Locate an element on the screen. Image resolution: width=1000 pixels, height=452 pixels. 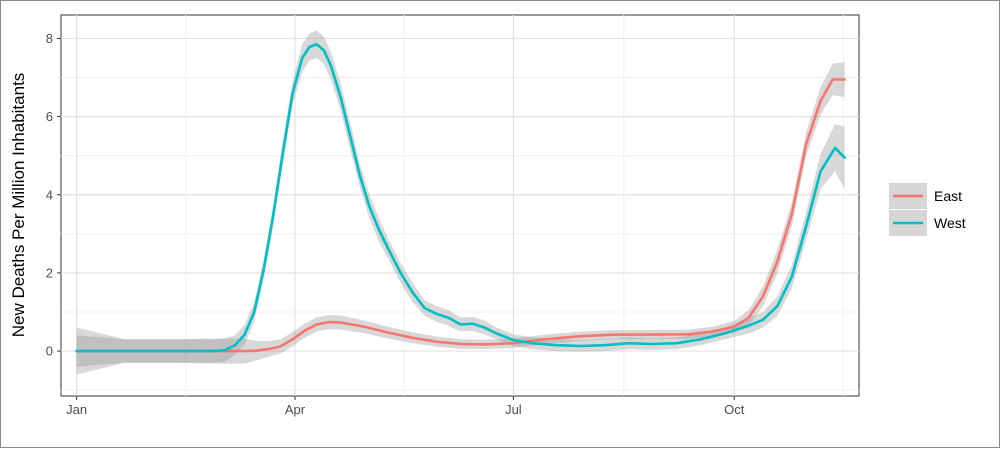
y-tick-label: 4 is located at coordinates (49, 194).